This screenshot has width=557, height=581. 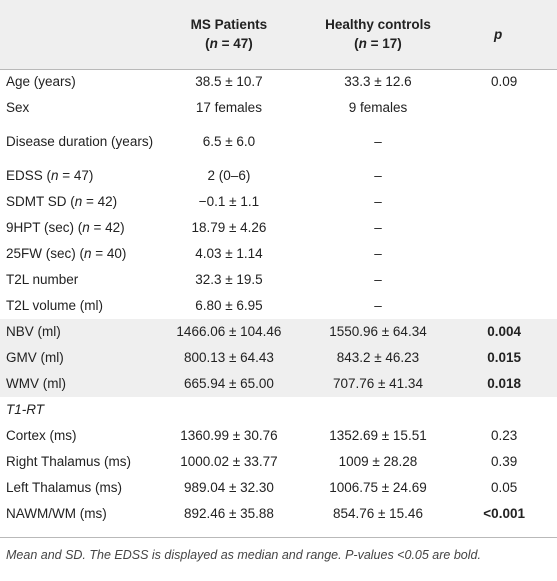 I want to click on row-ms-value: 989.04 ± 32.30, so click(x=228, y=487).